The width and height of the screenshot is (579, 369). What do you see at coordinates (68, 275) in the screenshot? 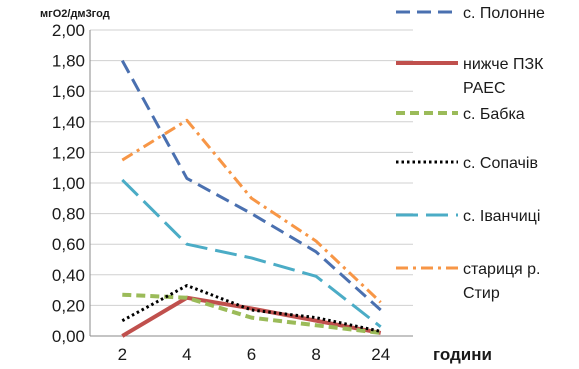
I see `y-tick-label: 0,40` at bounding box center [68, 275].